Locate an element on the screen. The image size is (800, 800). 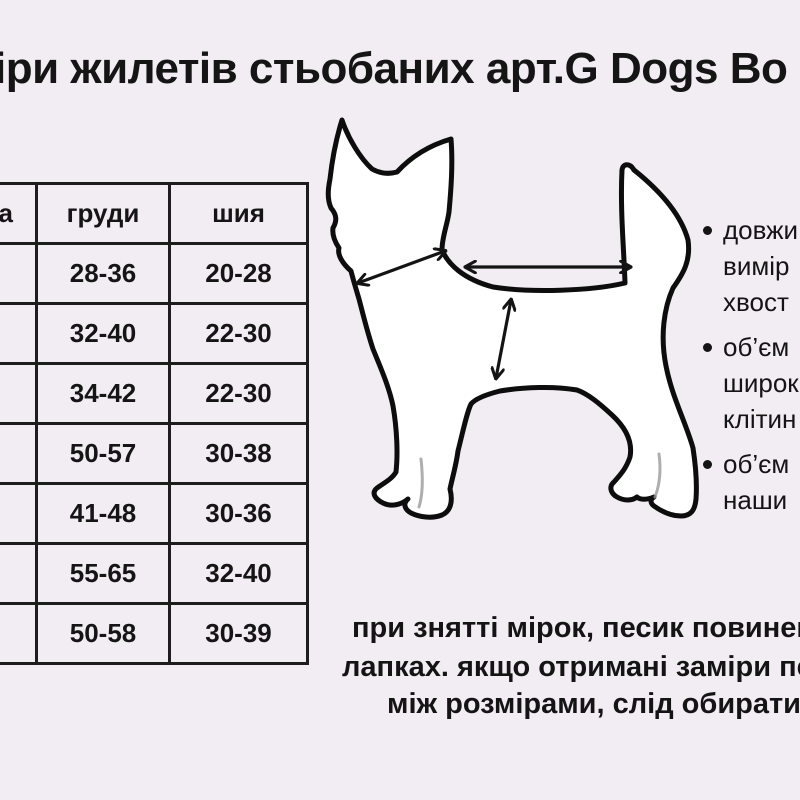
note-text-line: наши is located at coordinates (755, 500).